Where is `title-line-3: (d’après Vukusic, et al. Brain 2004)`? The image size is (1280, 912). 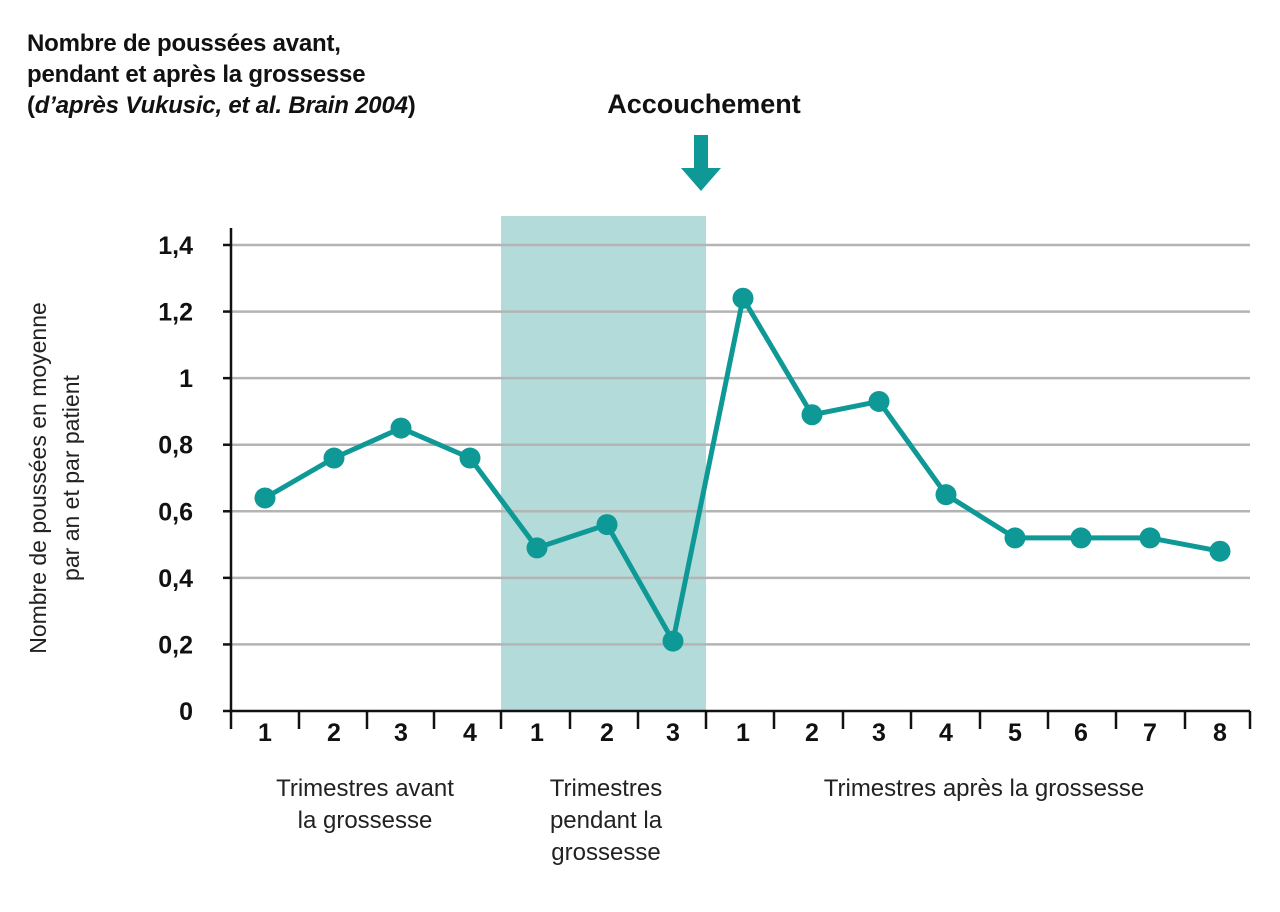
title-line-3: (d’après Vukusic, et al. Brain 2004) is located at coordinates (221, 105).